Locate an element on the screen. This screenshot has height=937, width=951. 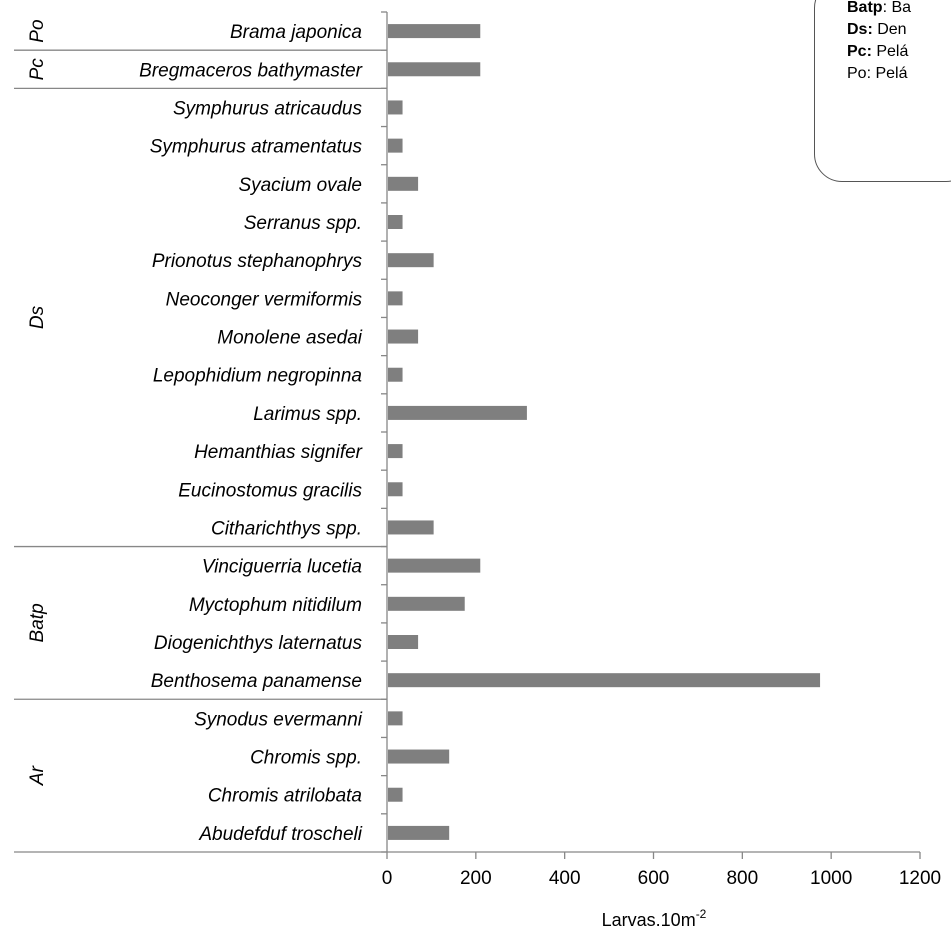
legend-item: Pc: Pelá is located at coordinates (877, 52).